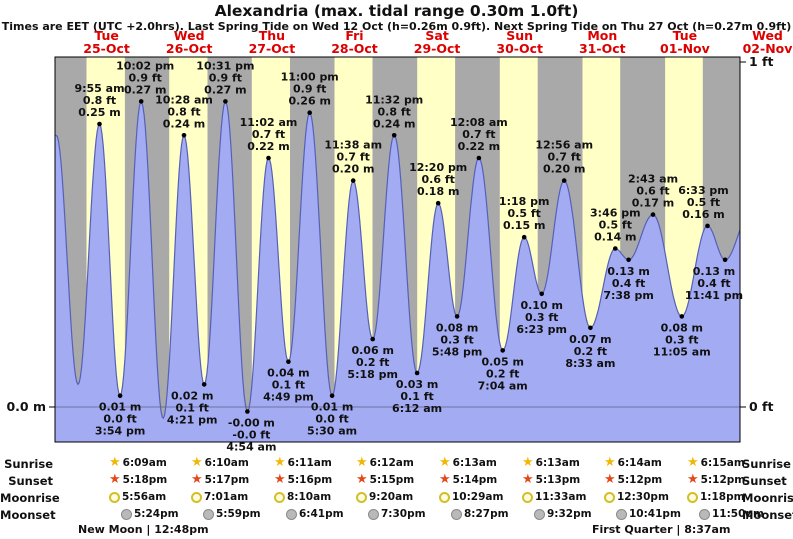 Image resolution: width=793 pixels, height=539 pixels. What do you see at coordinates (372, 362) in the screenshot?
I see `extreme-label: 0.06 m 0.2 ft 5:18 pm` at bounding box center [372, 362].